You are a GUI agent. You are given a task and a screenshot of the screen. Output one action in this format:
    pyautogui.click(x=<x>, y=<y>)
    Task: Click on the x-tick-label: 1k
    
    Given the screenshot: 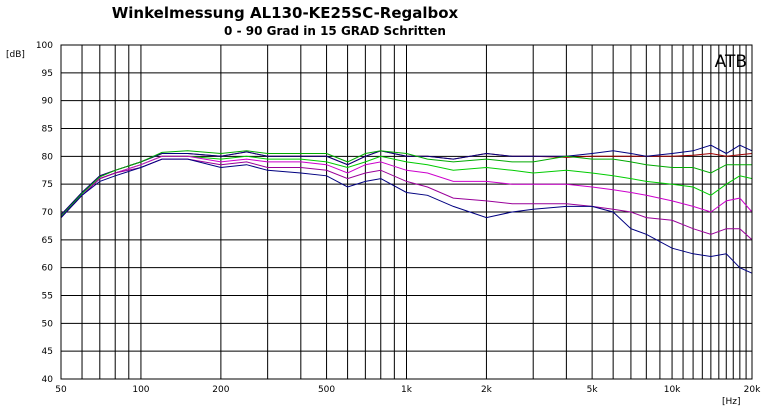 What is the action you would take?
    pyautogui.click(x=407, y=390)
    